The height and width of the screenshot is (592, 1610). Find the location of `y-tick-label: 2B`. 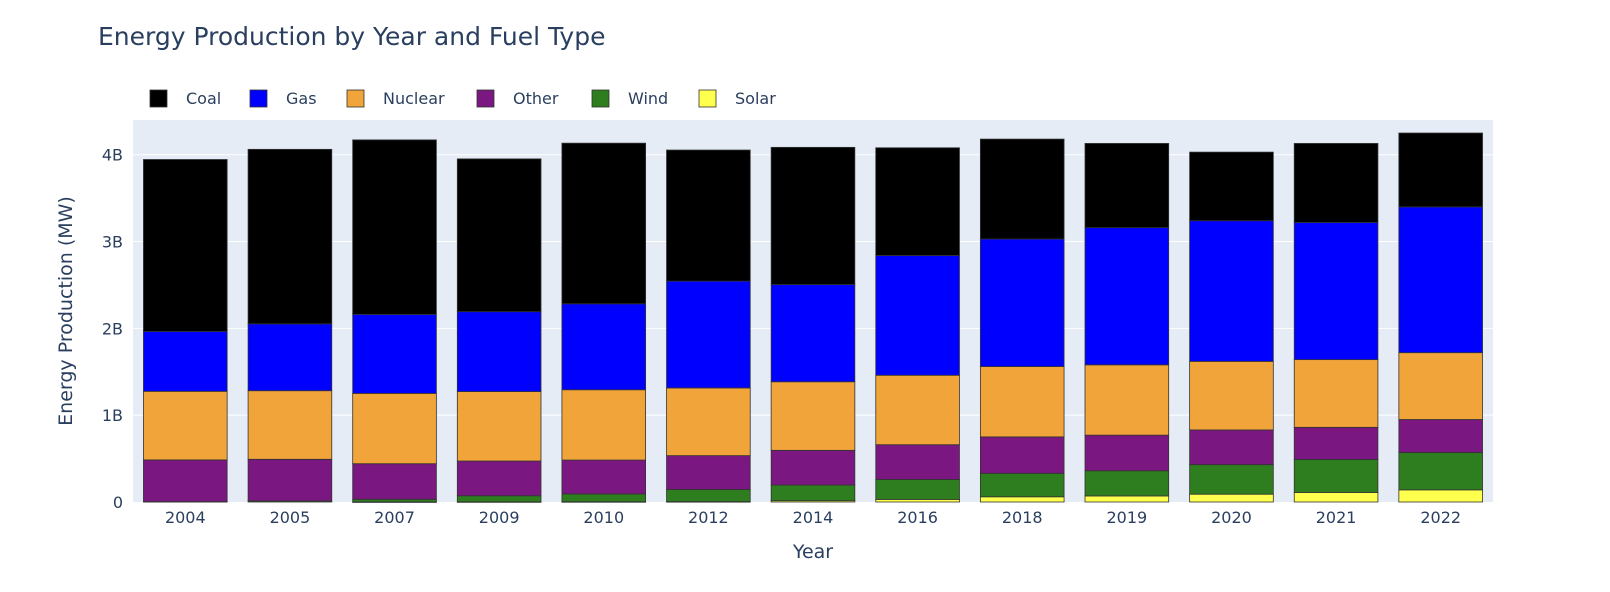

y-tick-label: 2B is located at coordinates (112, 328).